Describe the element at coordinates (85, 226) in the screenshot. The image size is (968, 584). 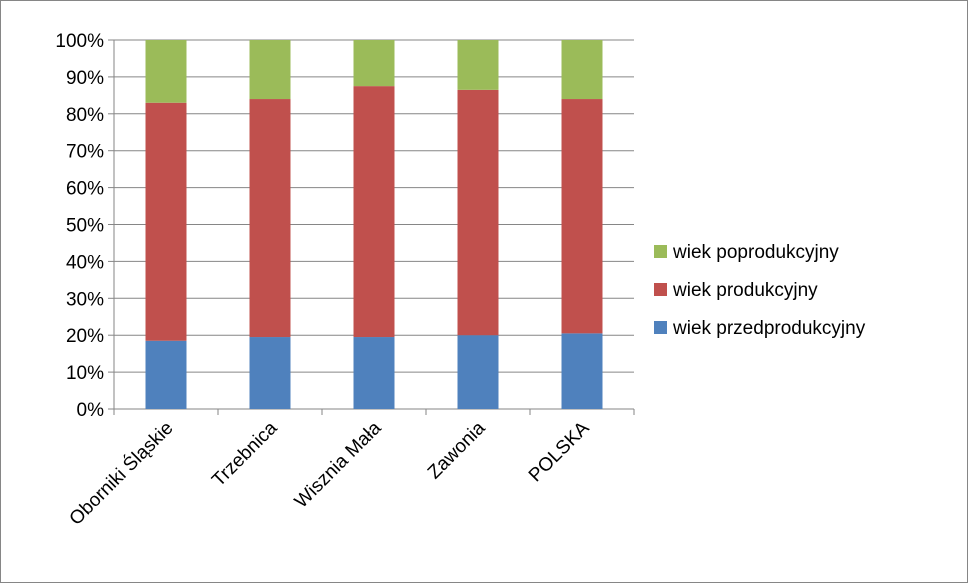
I see `y-tick-label: 50%` at that location.